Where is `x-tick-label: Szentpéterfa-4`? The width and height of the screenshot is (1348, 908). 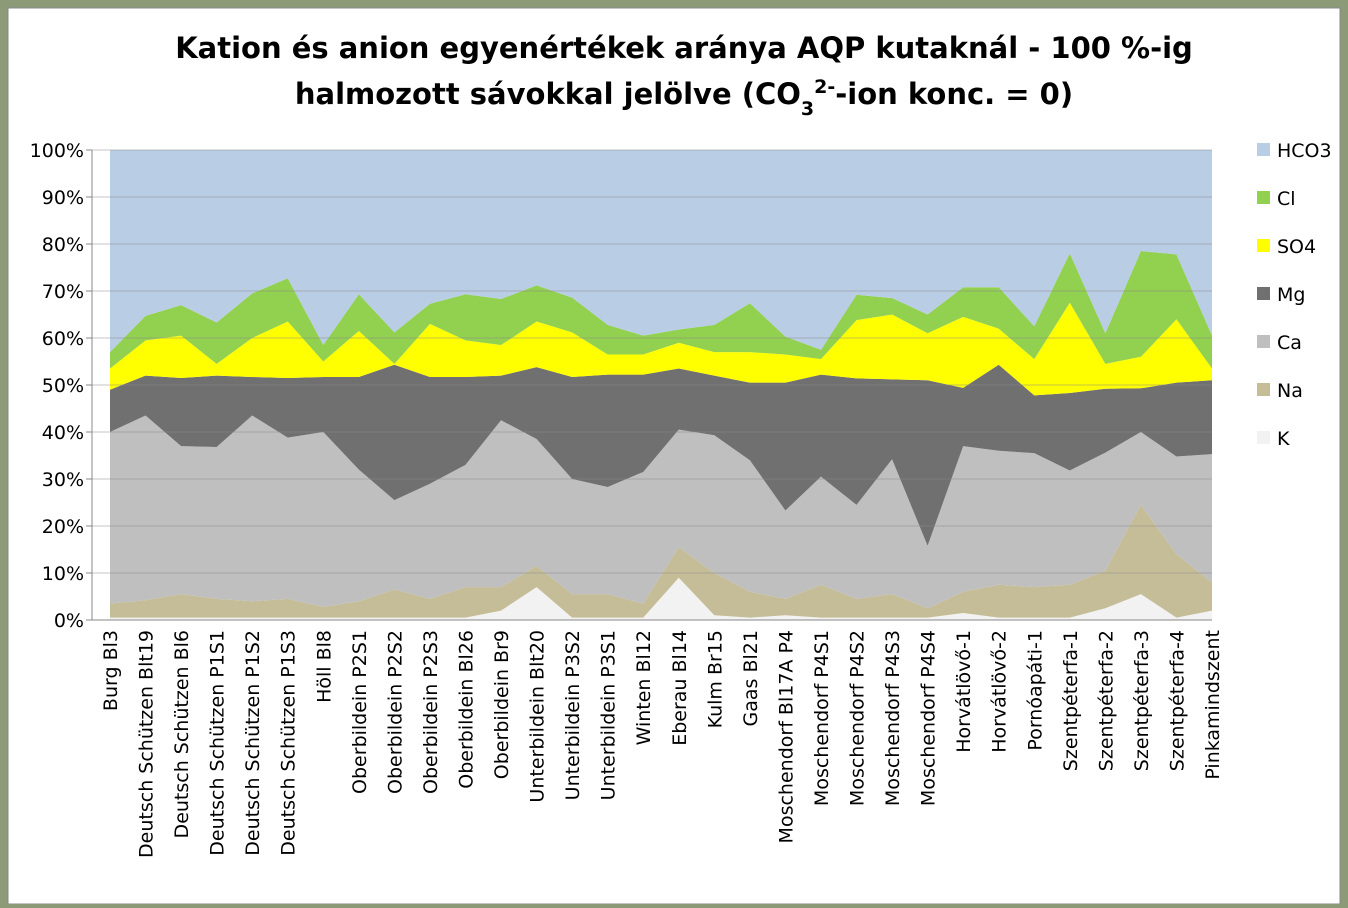
x-tick-label: Szentpéterfa-4 is located at coordinates (1177, 700).